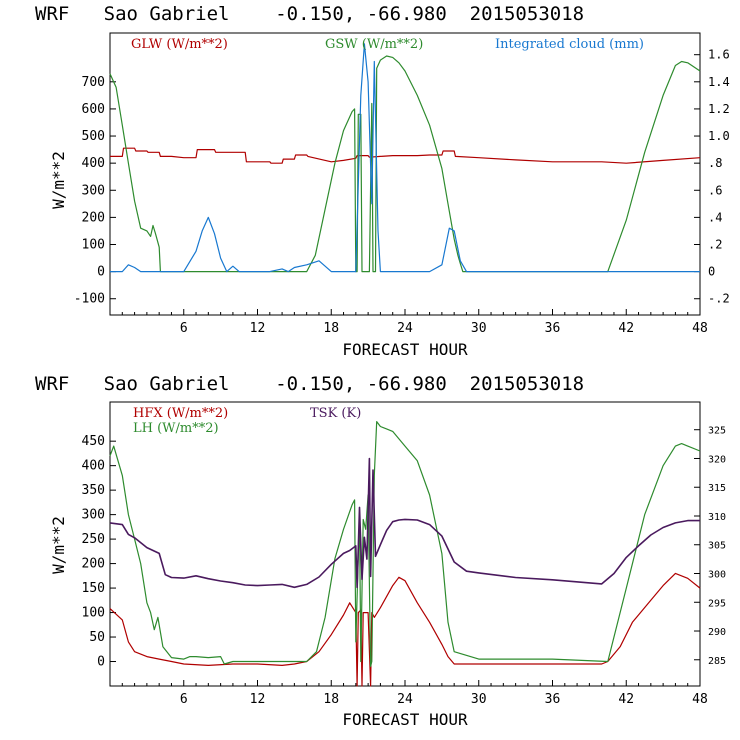  I want to click on p1-ytick-label: 500, so click(93, 136).